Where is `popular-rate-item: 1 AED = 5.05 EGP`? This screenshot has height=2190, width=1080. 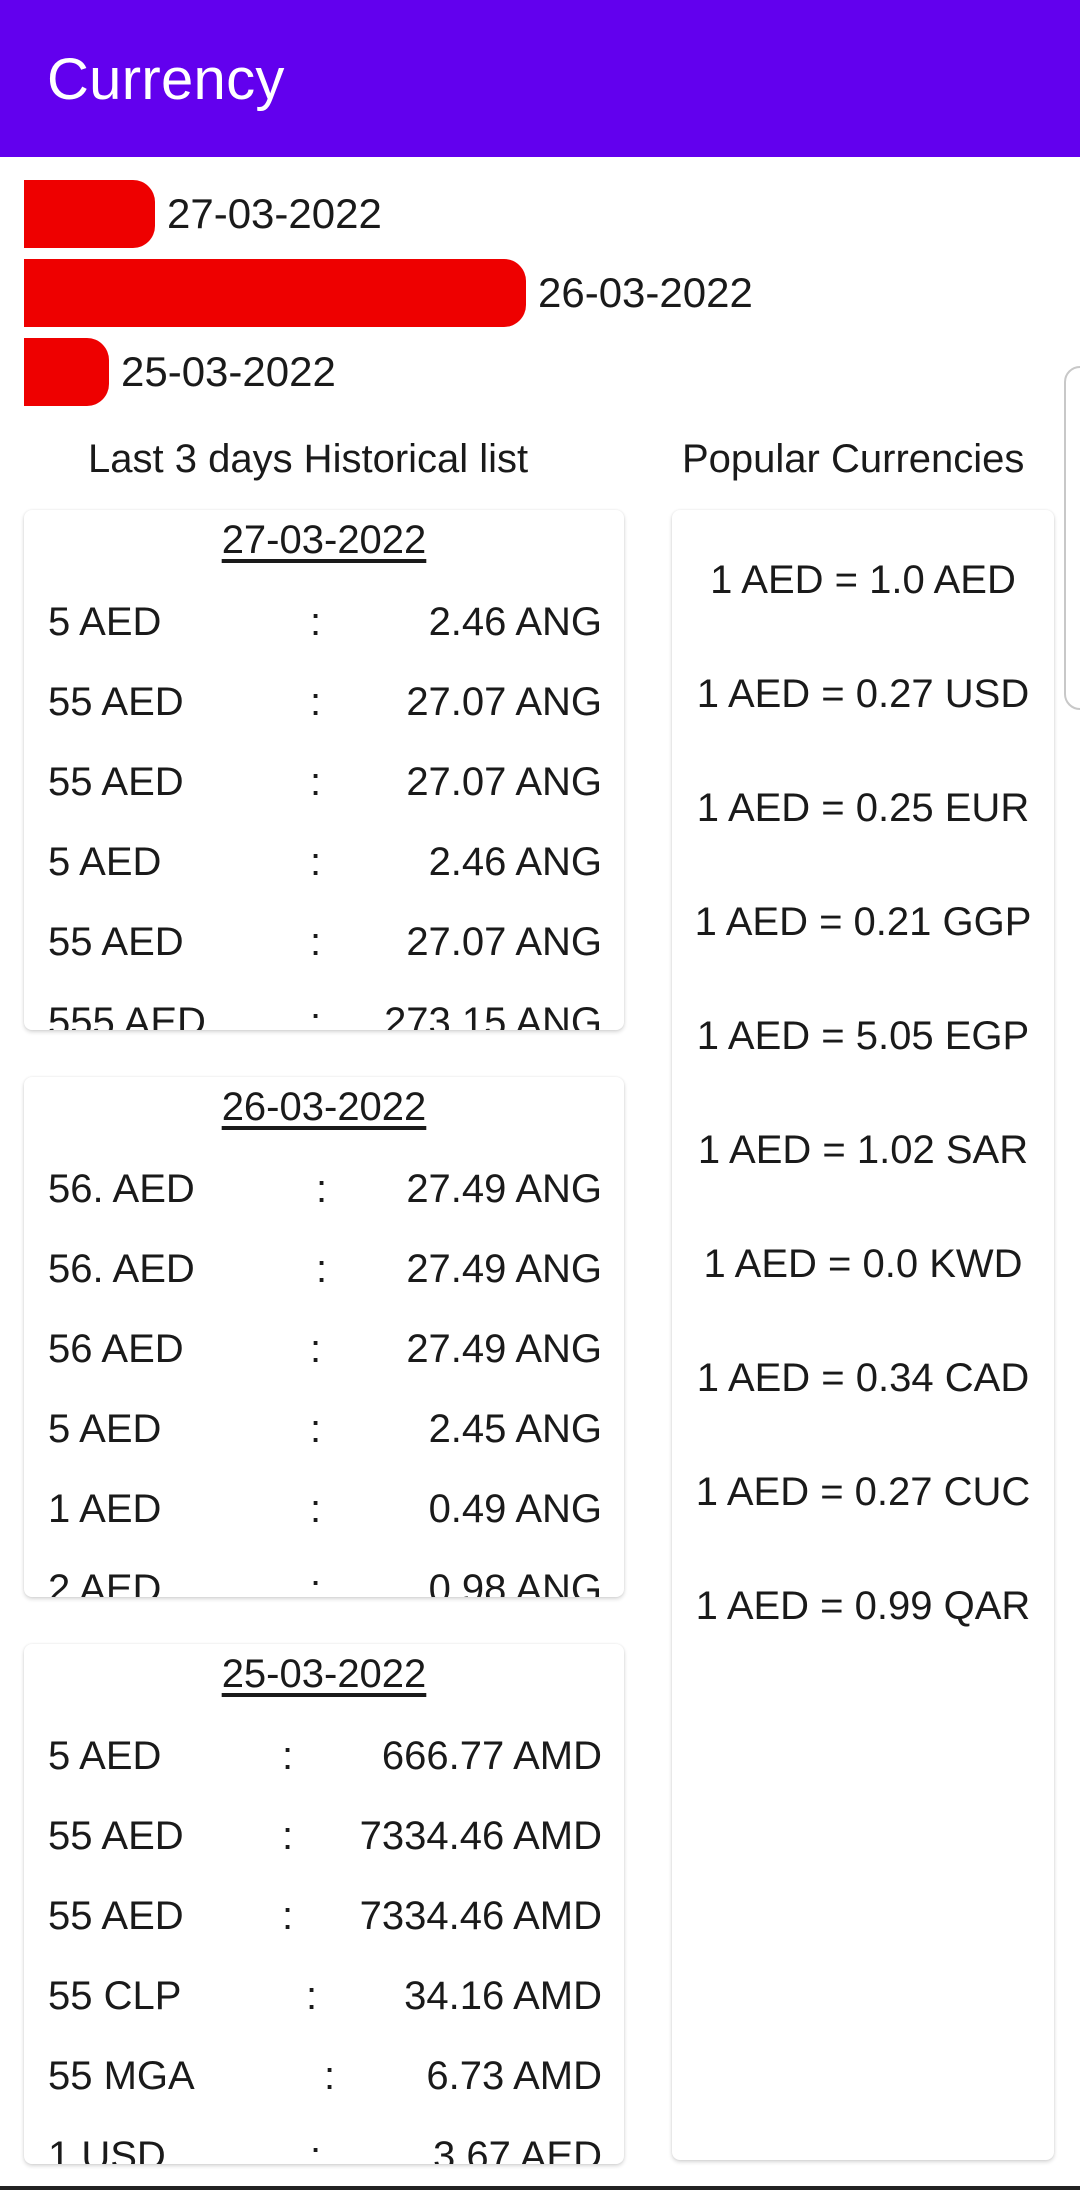
popular-rate-item: 1 AED = 5.05 EGP is located at coordinates (863, 1036).